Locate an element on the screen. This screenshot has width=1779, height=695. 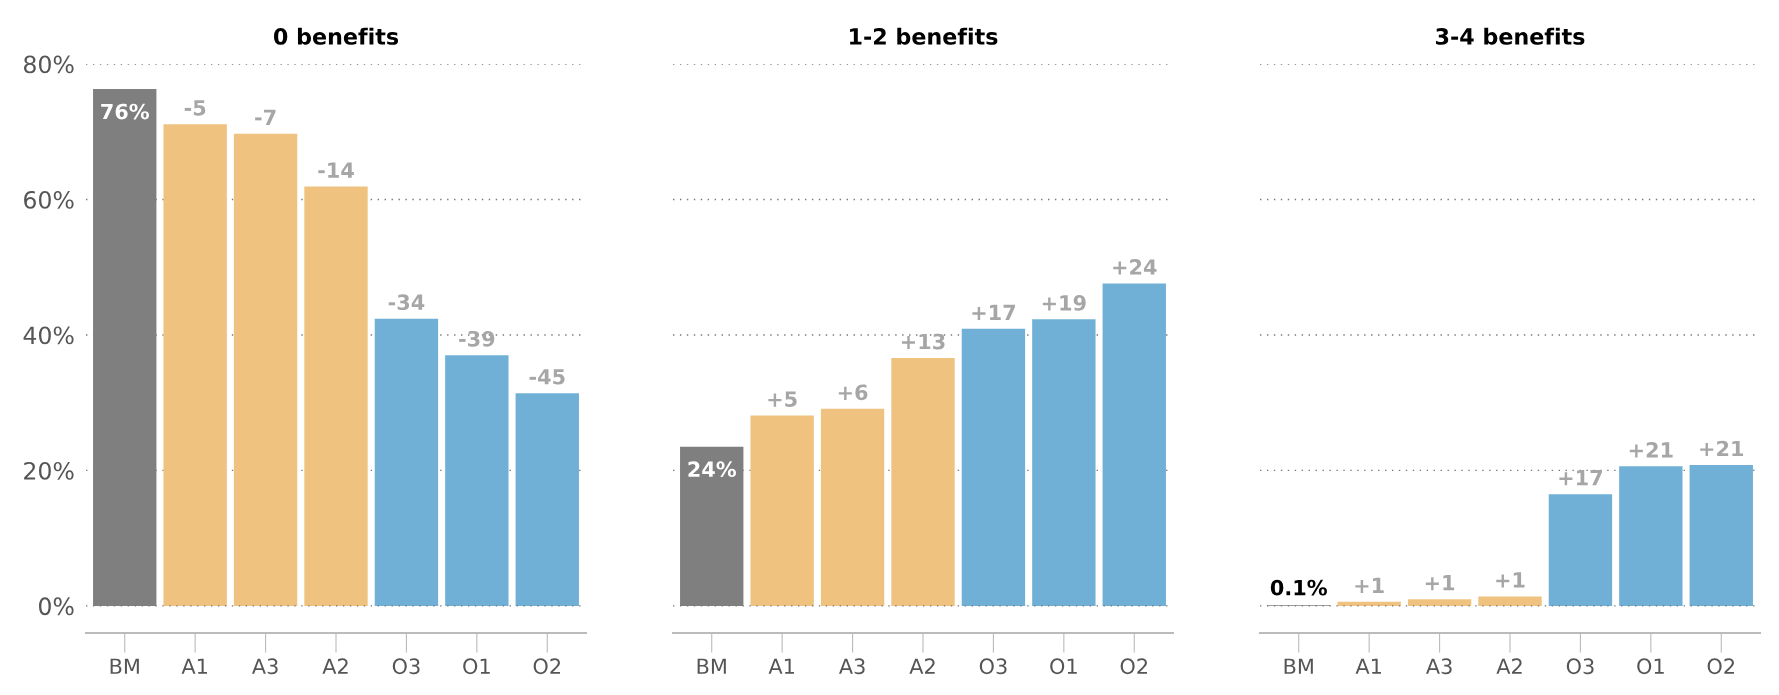
chart-title: 0 benefits is located at coordinates (336, 36).